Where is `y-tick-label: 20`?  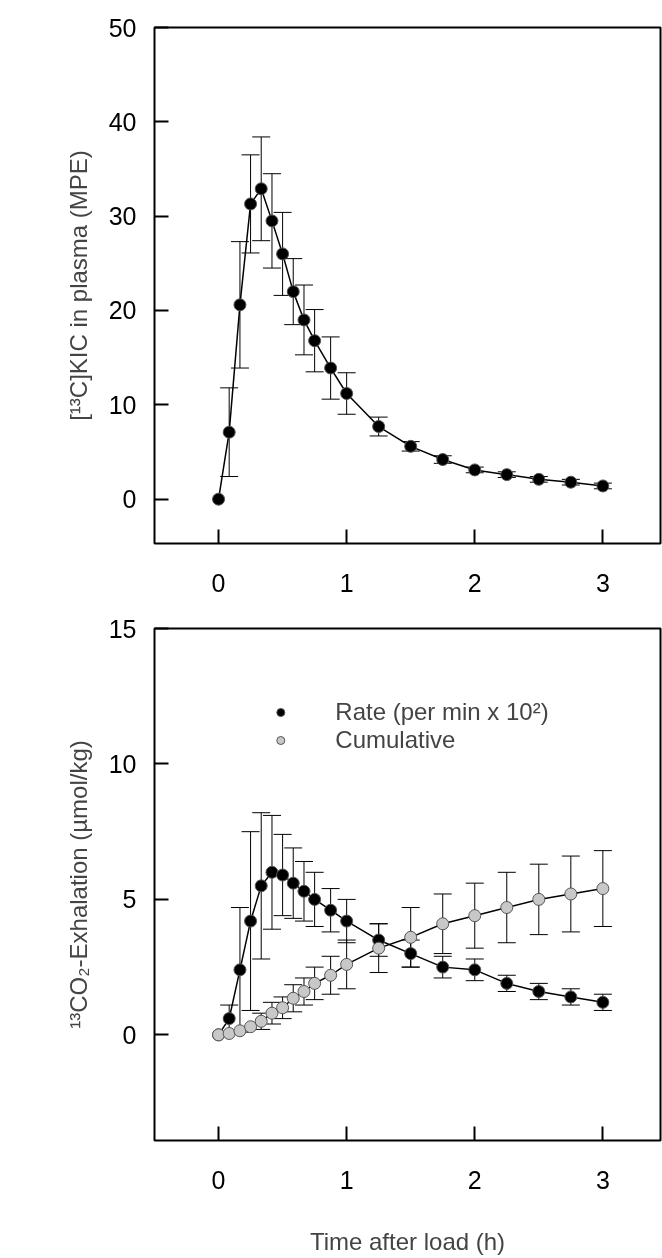 y-tick-label: 20 is located at coordinates (122, 310).